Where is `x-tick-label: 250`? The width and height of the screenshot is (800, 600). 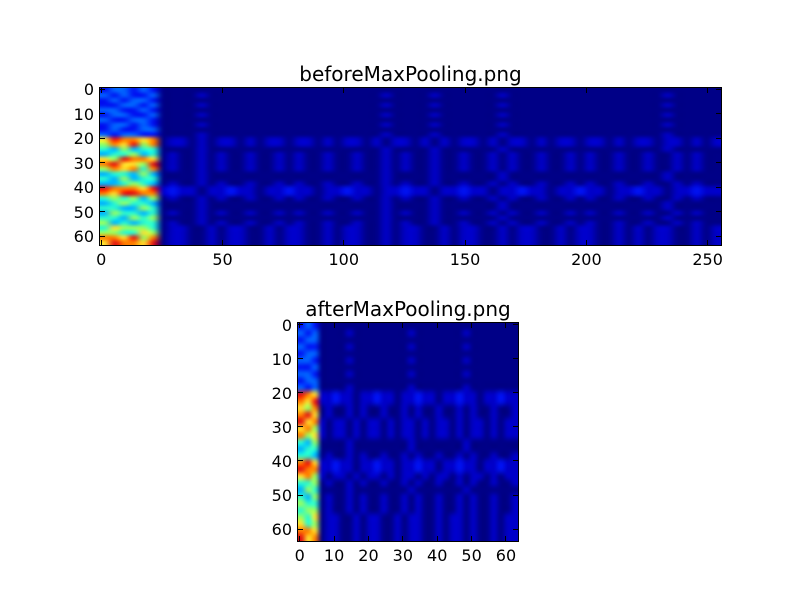
x-tick-label: 250 is located at coordinates (707, 259).